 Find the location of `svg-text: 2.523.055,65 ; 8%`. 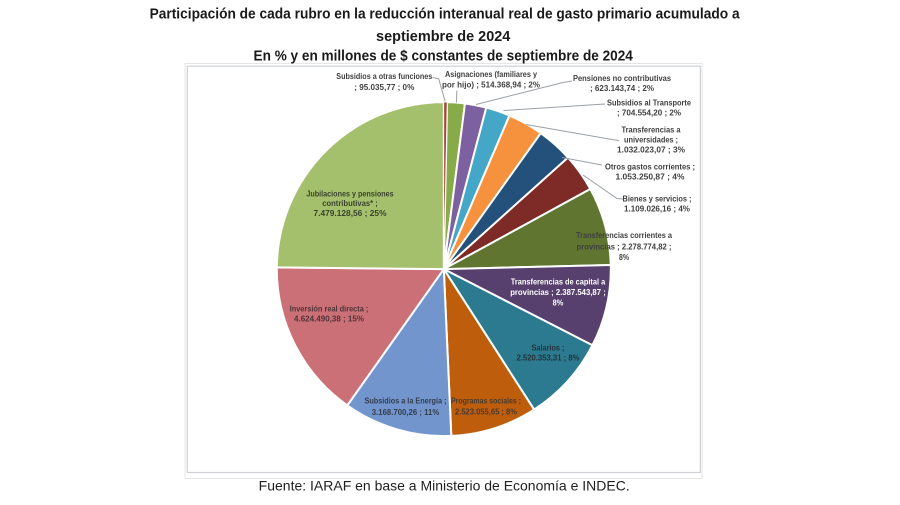

svg-text: 2.523.055,65 ; 8% is located at coordinates (486, 412).